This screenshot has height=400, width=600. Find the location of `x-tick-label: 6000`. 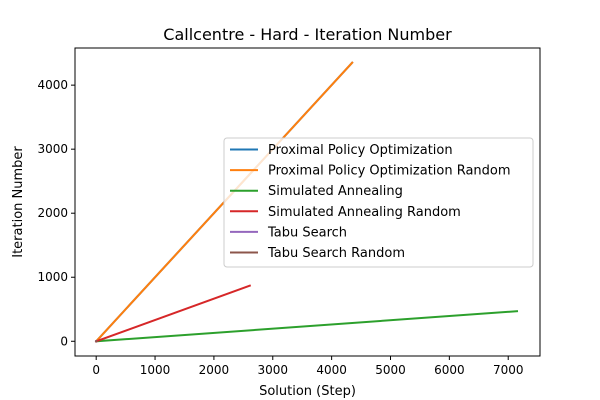

x-tick-label: 6000 is located at coordinates (449, 370).